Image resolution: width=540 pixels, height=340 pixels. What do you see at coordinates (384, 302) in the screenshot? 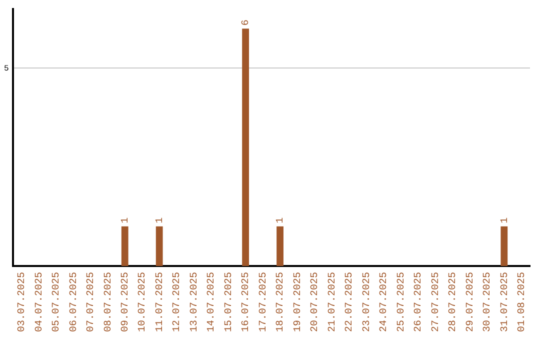
I see `x-tick-label: 24.07.2025` at bounding box center [384, 302].